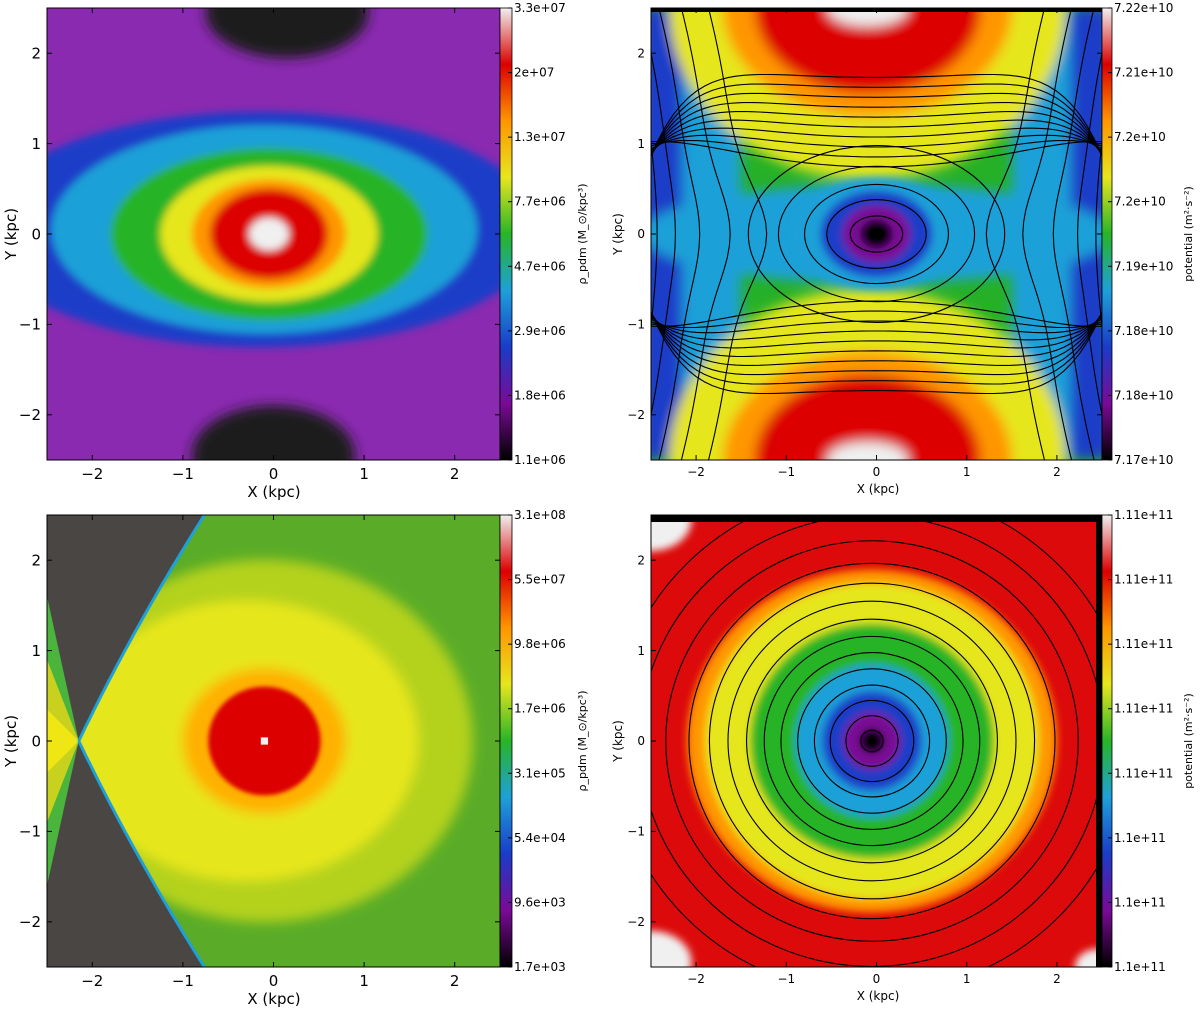 Image resolution: width=1200 pixels, height=1010 pixels. What do you see at coordinates (1143, 460) in the screenshot?
I see `colorbar-tick-label: 7.17e+10` at bounding box center [1143, 460].